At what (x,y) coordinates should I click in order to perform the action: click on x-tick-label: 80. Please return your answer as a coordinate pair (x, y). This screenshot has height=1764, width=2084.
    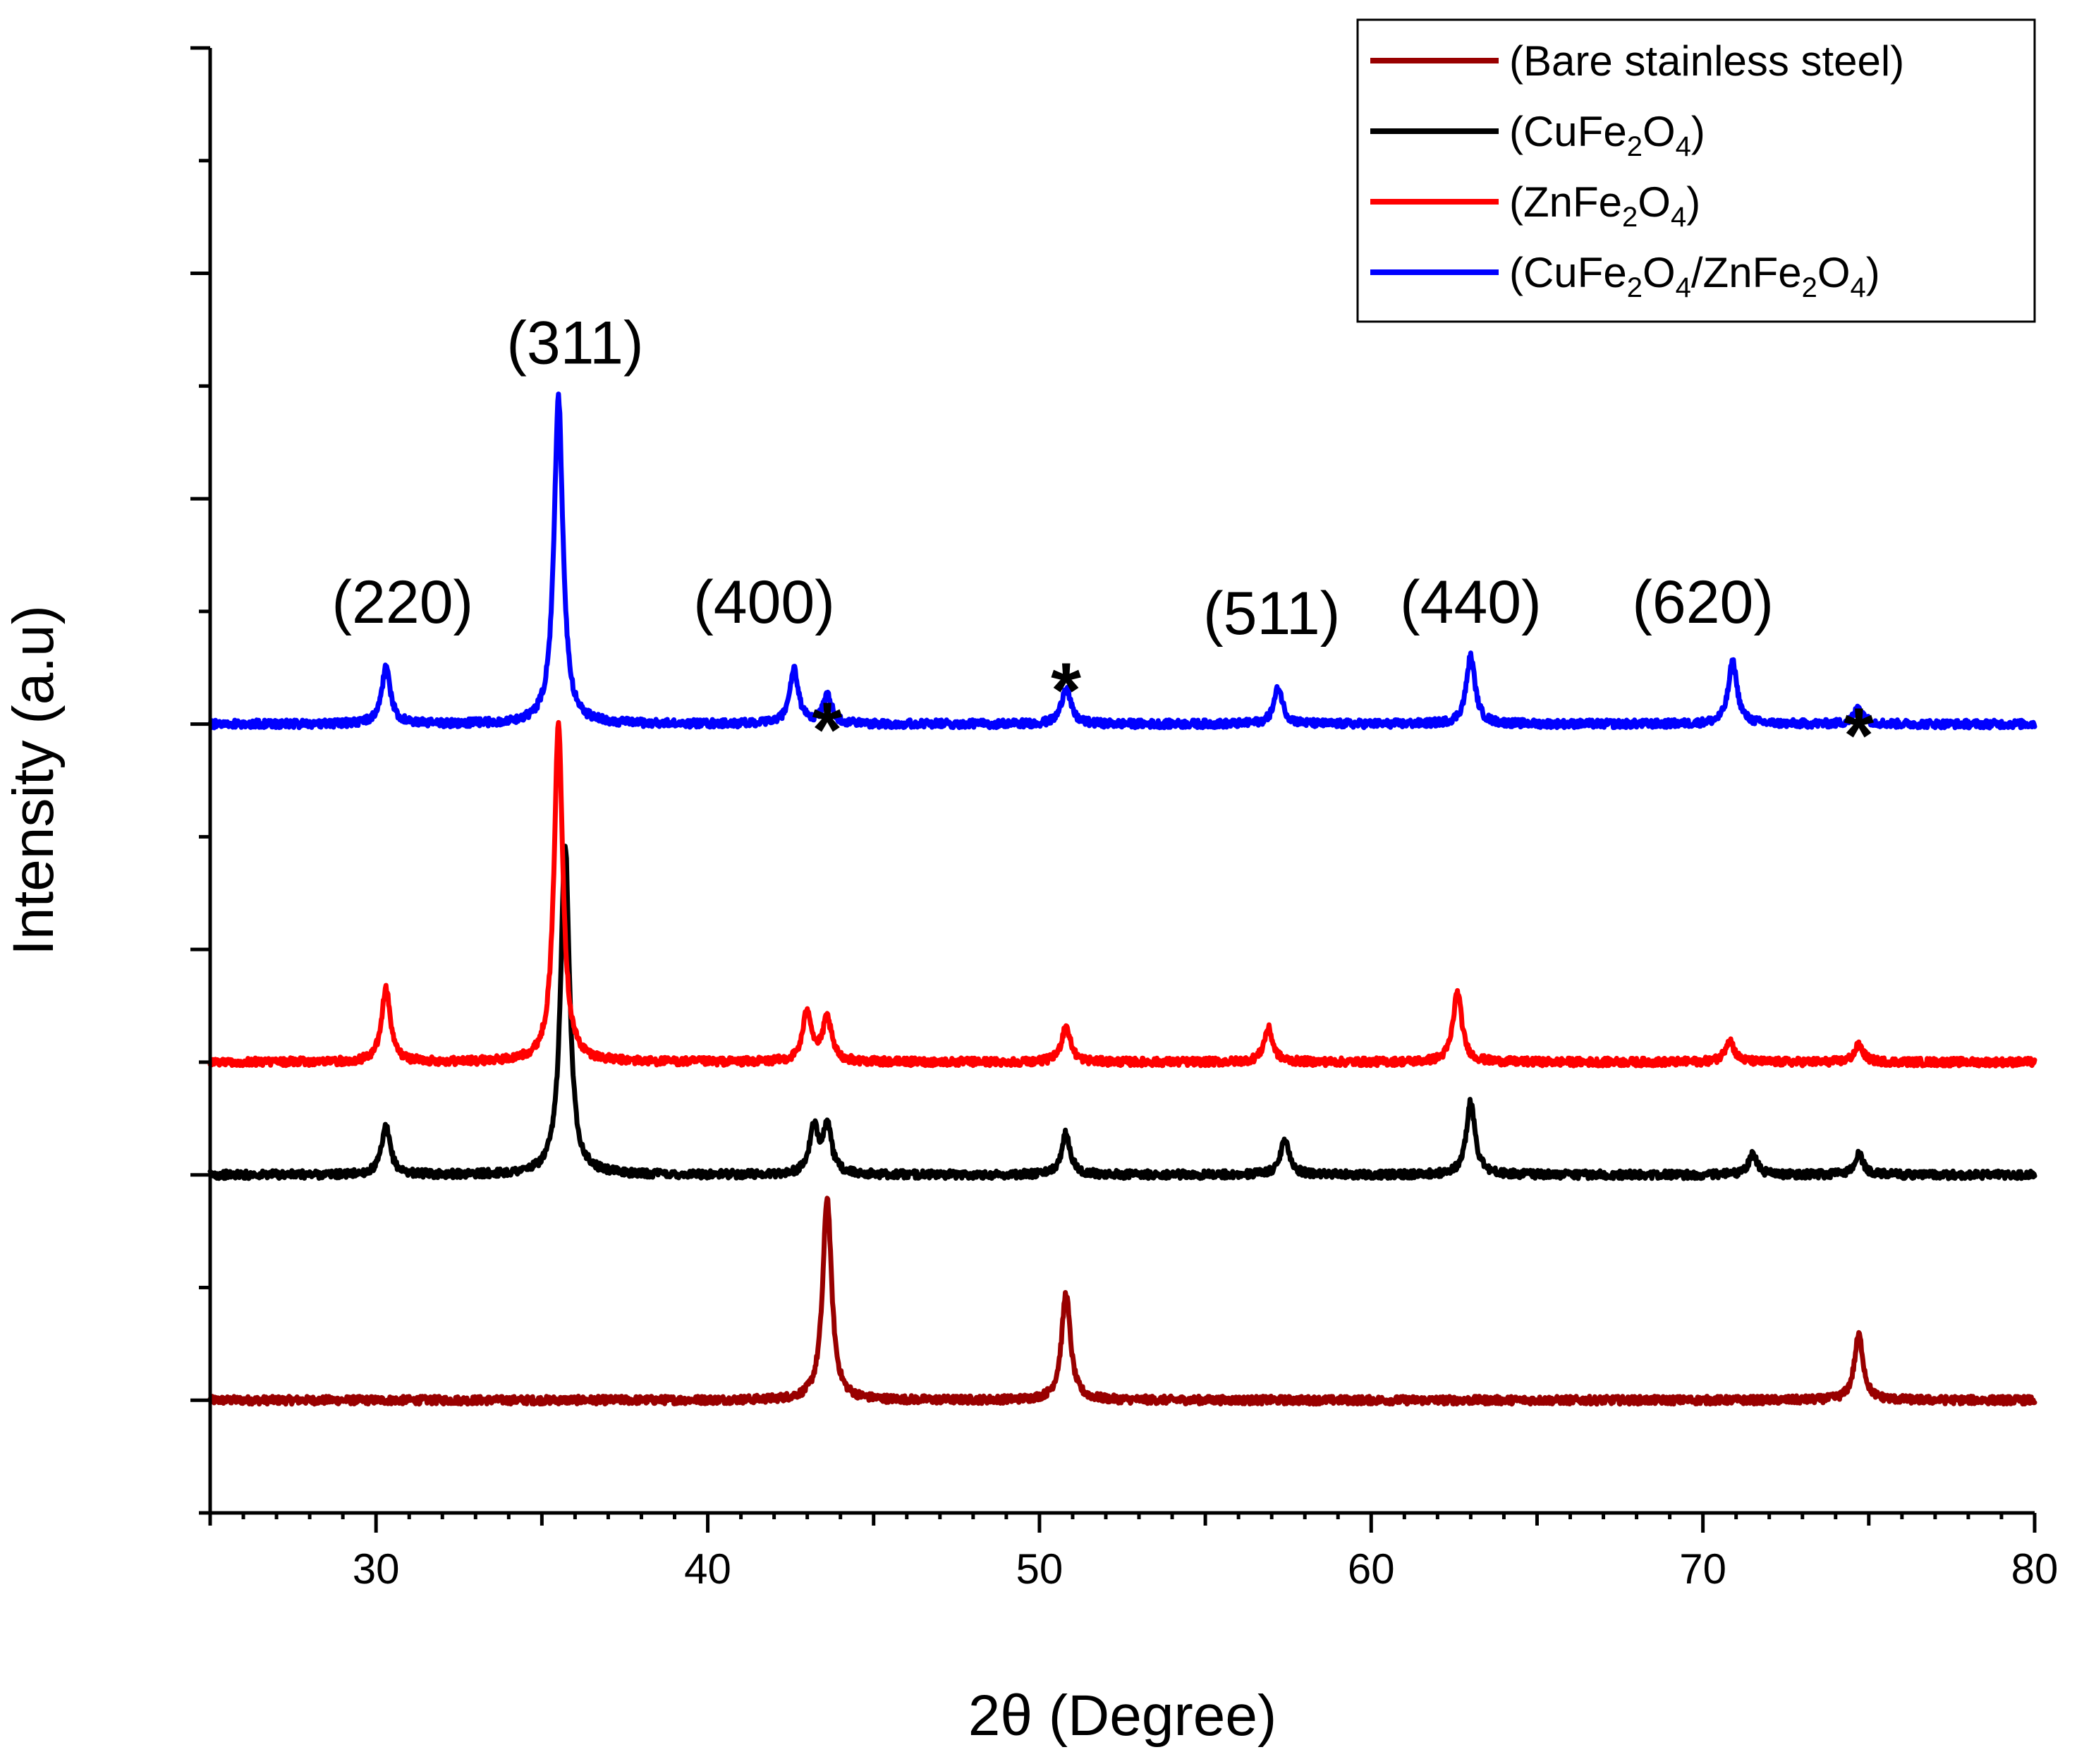
    Looking at the image, I should click on (2035, 1569).